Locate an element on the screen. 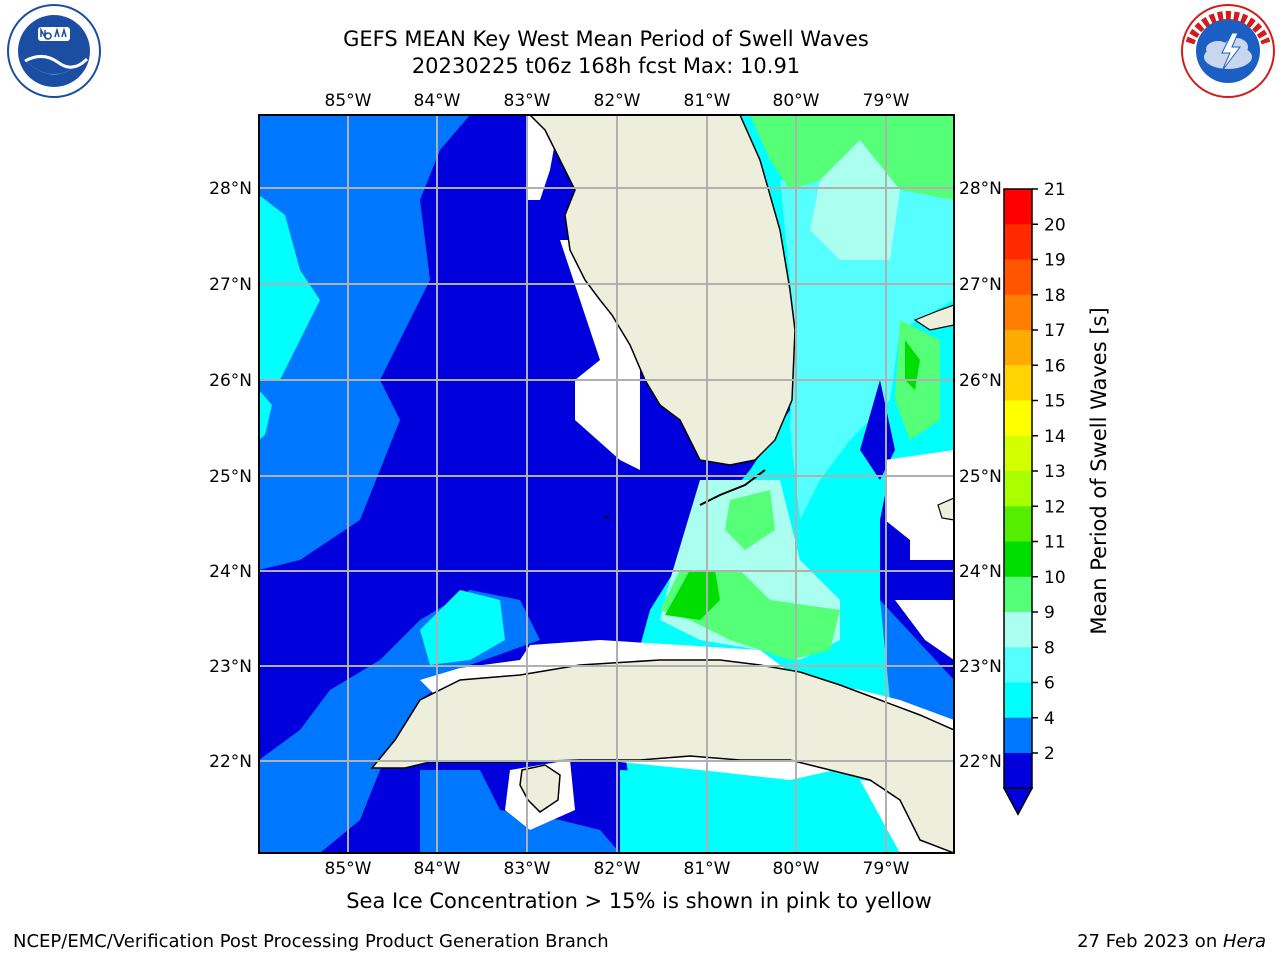 Image resolution: width=1280 pixels, height=960 pixels. colorbar-label: Mean Period of Swell Waves [s] is located at coordinates (1099, 470).